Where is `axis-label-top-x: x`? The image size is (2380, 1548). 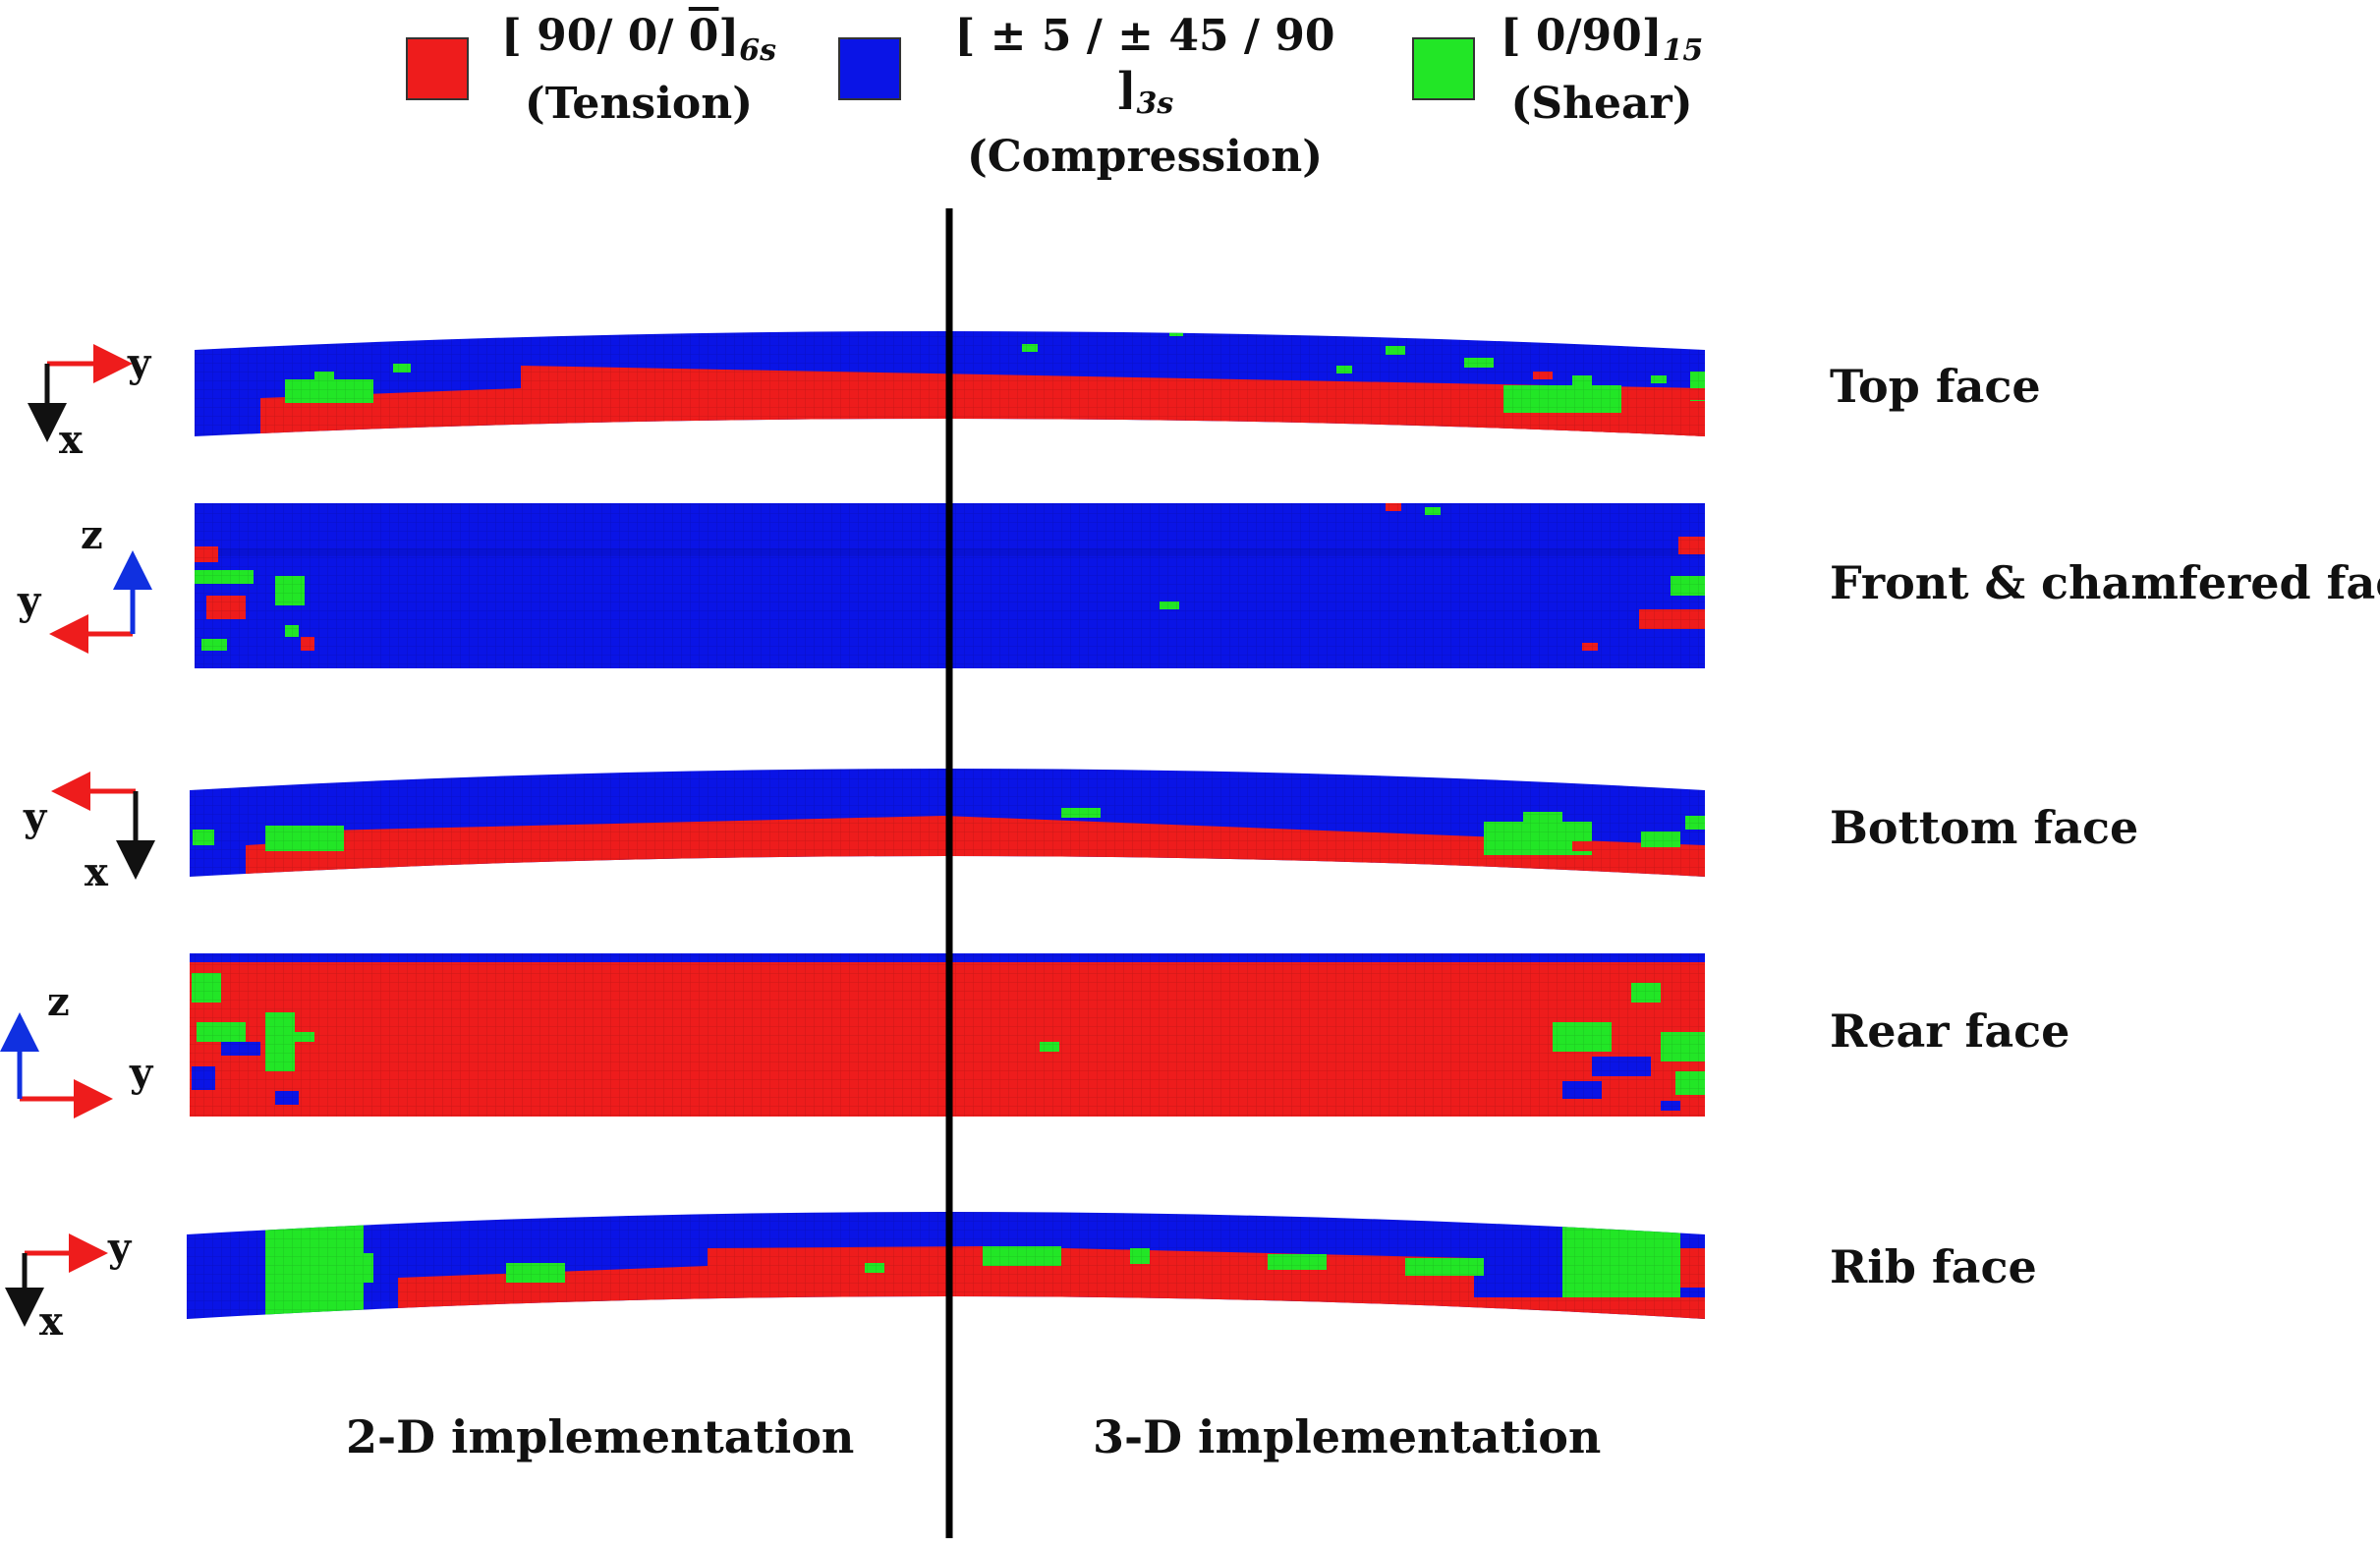
axis-label-top-x: x is located at coordinates (71, 440).